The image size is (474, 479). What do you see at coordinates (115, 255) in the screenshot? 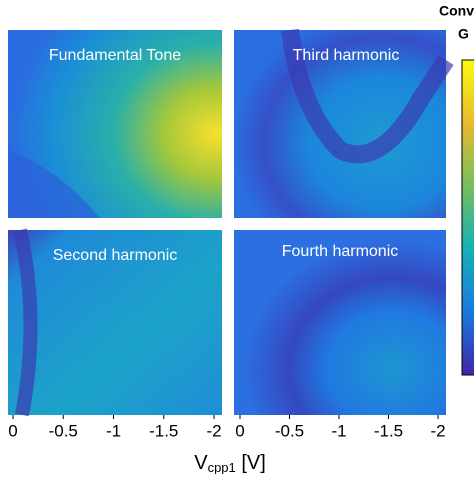
I see `panel-title: Second harmonic` at bounding box center [115, 255].